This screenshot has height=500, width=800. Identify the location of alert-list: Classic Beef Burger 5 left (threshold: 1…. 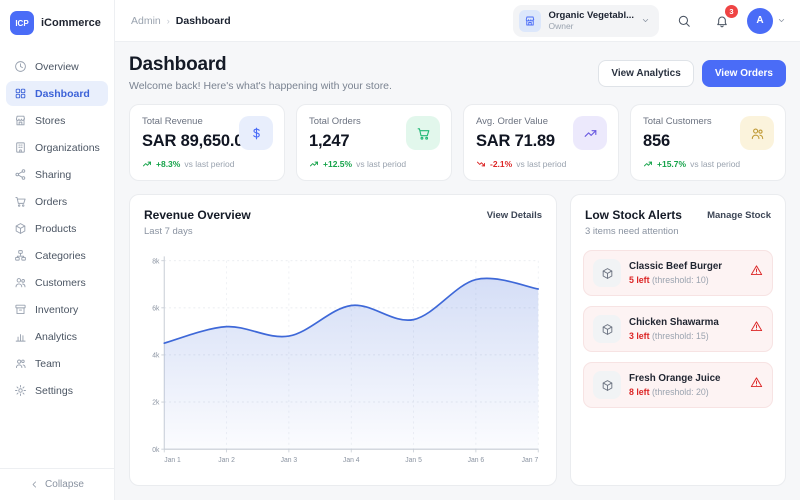
(678, 333).